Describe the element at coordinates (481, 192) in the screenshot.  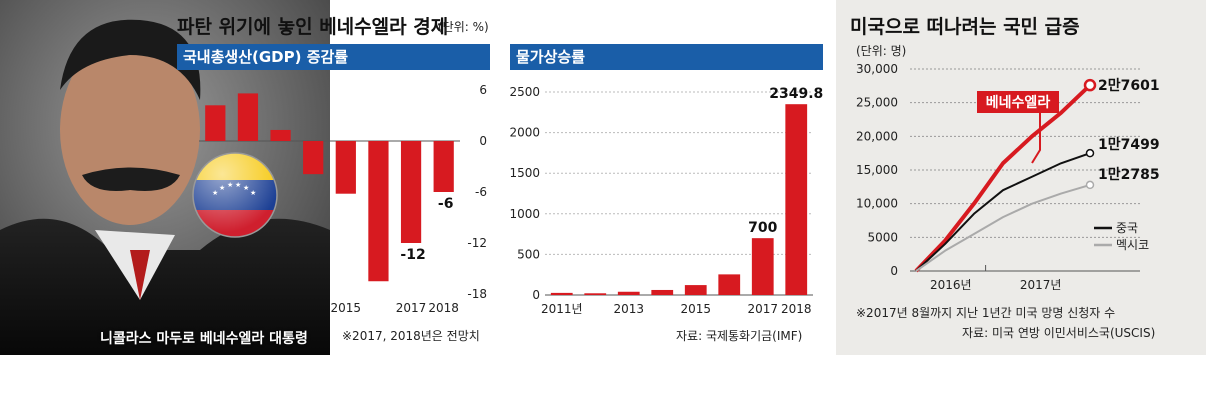
I see `y-tick-label: -6` at that location.